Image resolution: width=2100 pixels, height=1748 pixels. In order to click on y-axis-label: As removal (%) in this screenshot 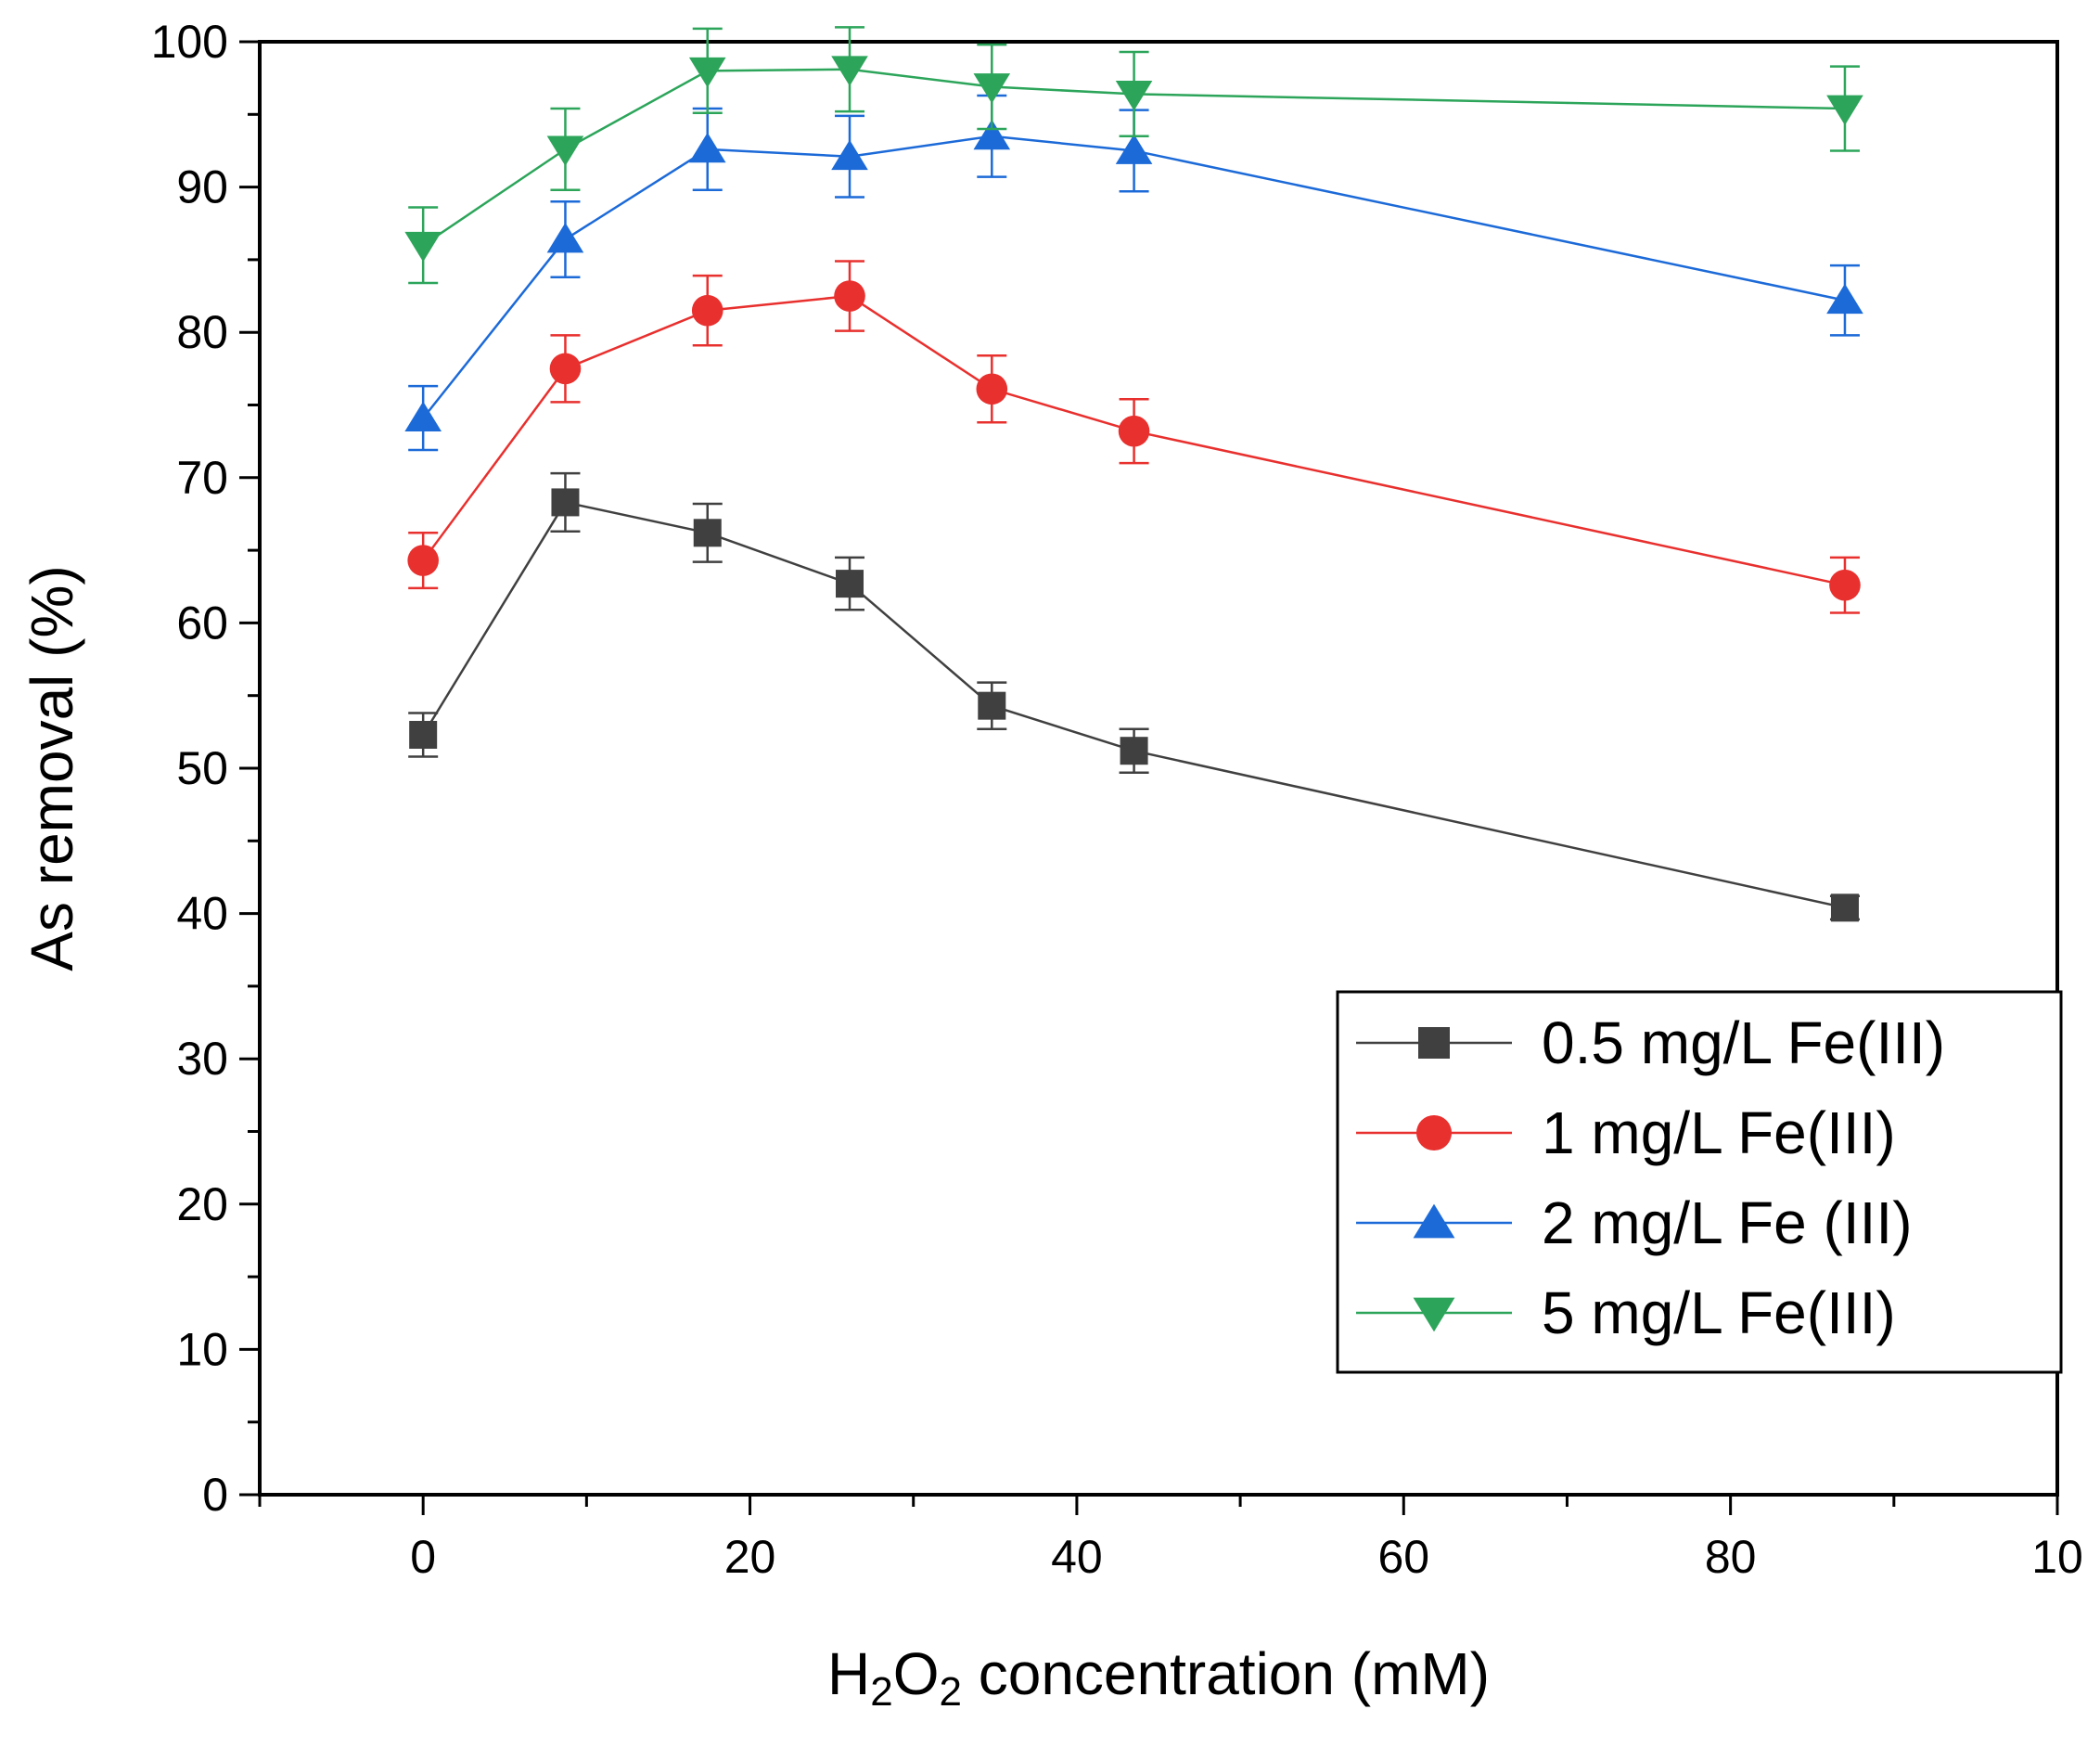, I will do `click(52, 767)`.